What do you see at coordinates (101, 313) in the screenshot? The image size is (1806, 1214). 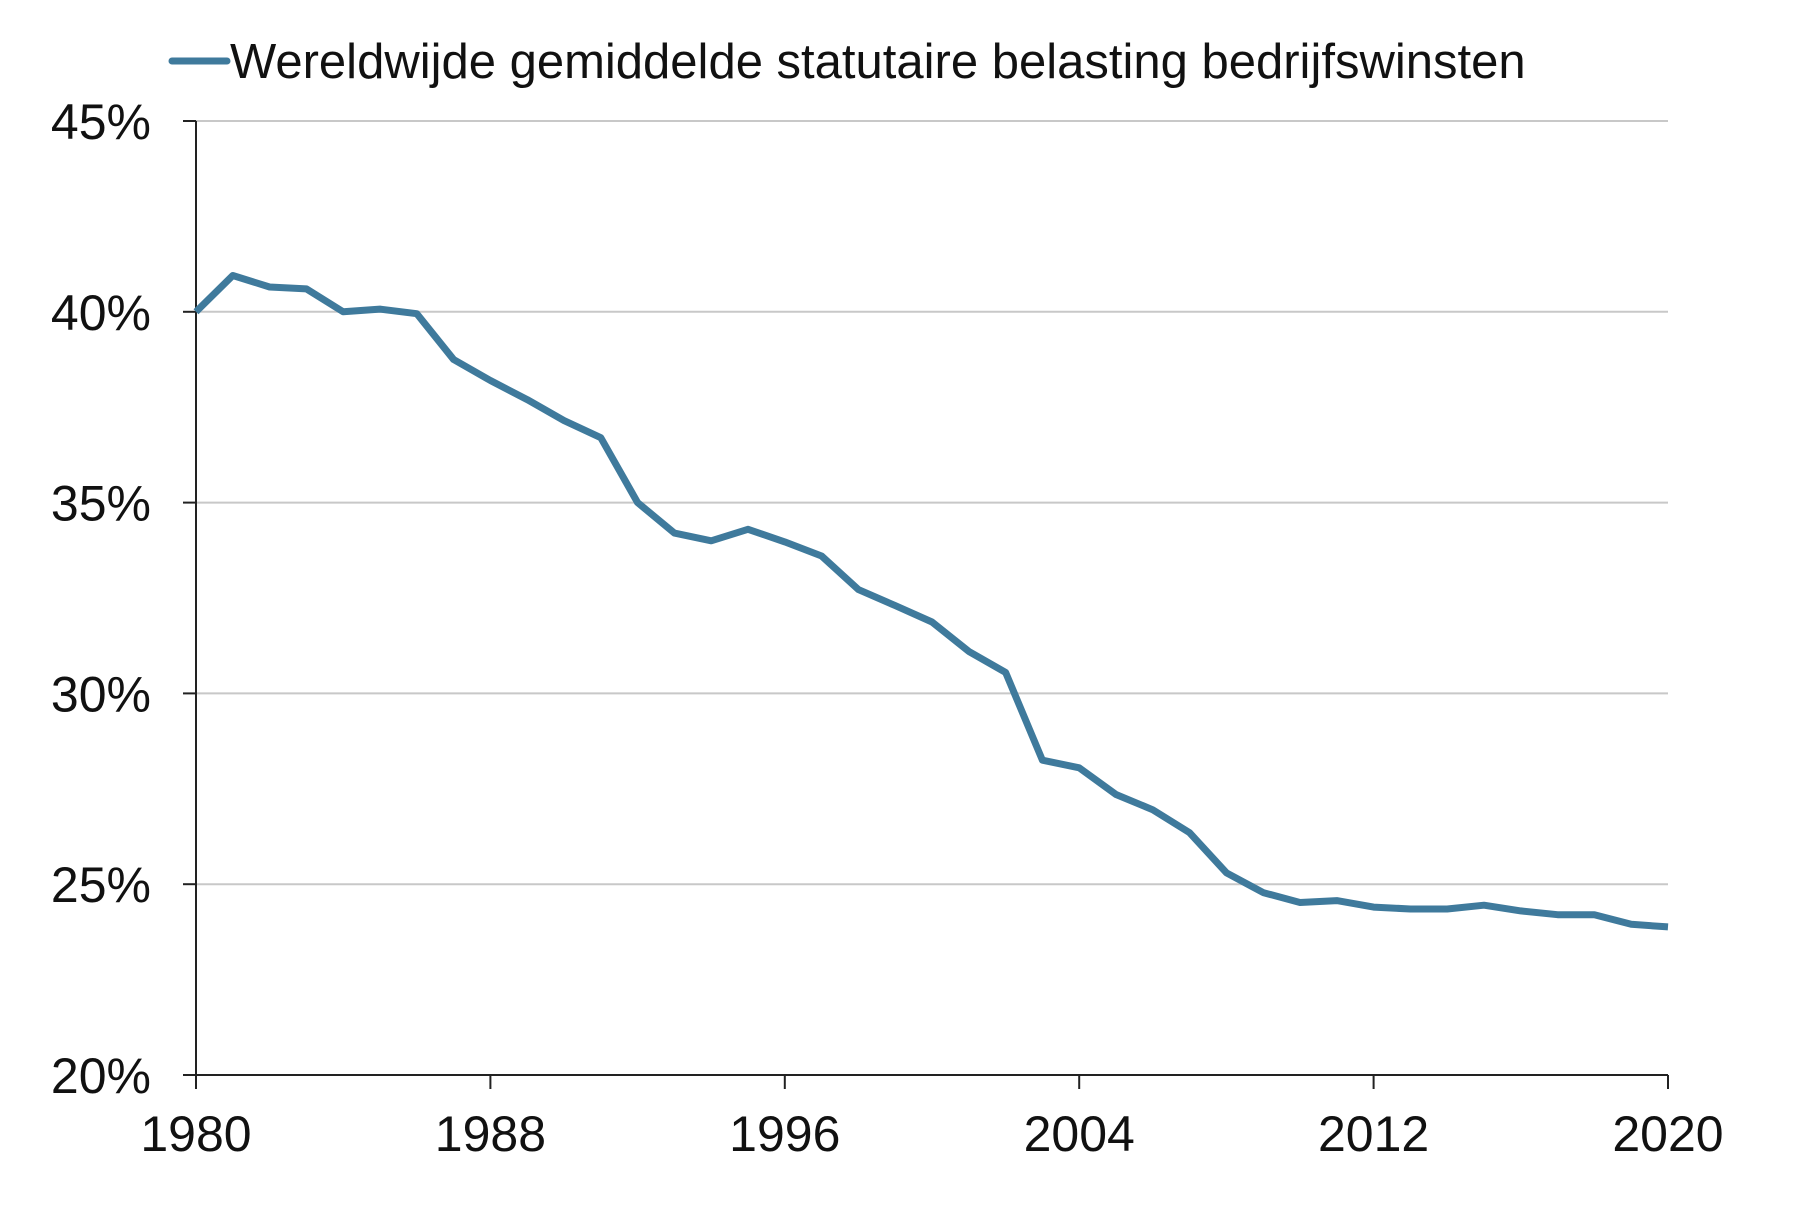 I see `y-tick-label: 40%` at bounding box center [101, 313].